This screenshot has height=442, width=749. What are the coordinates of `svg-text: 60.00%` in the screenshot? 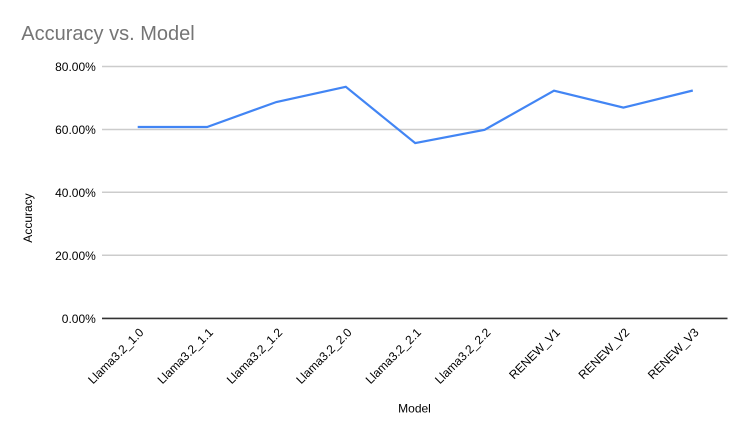 It's located at (75, 130).